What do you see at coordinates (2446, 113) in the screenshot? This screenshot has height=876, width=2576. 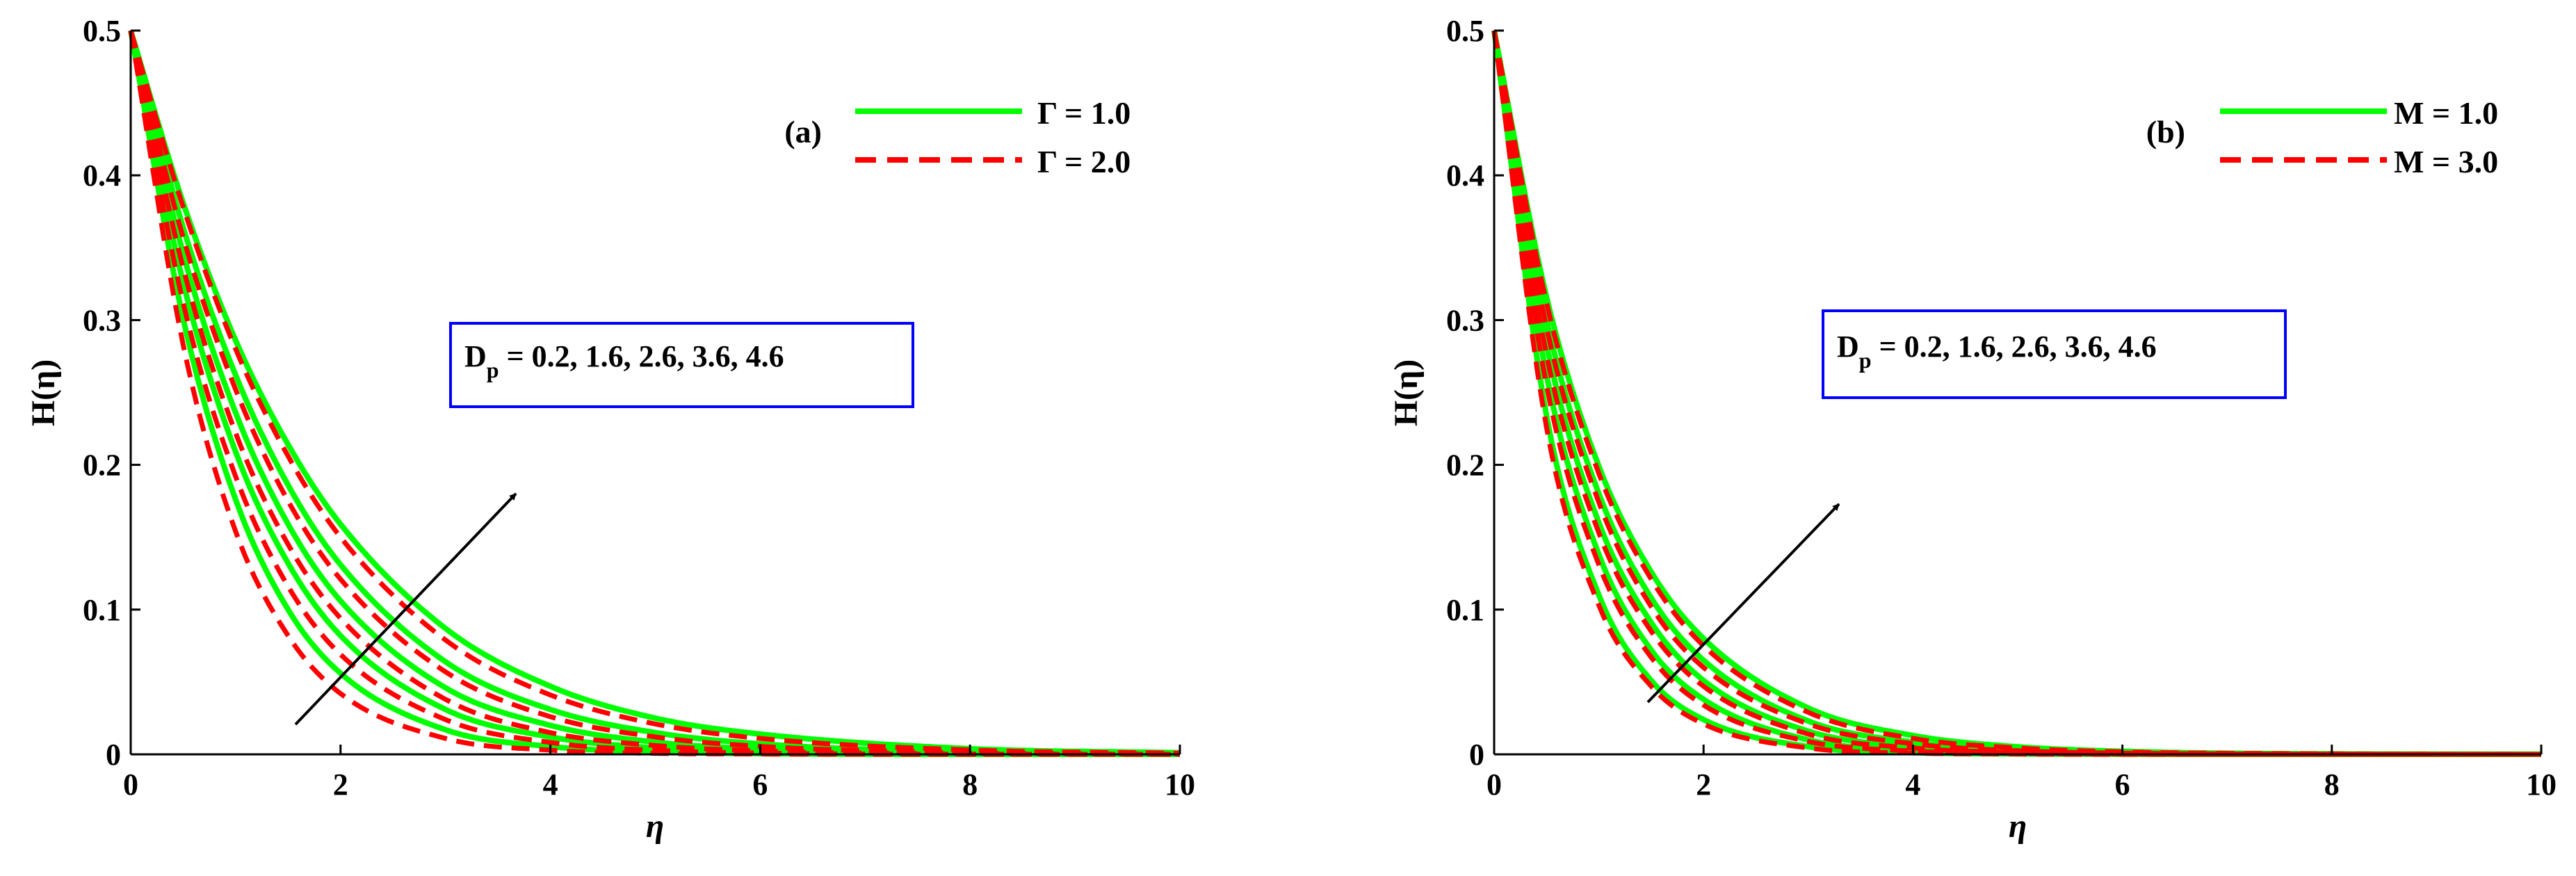 I see `legend-label: M = 1.0` at bounding box center [2446, 113].